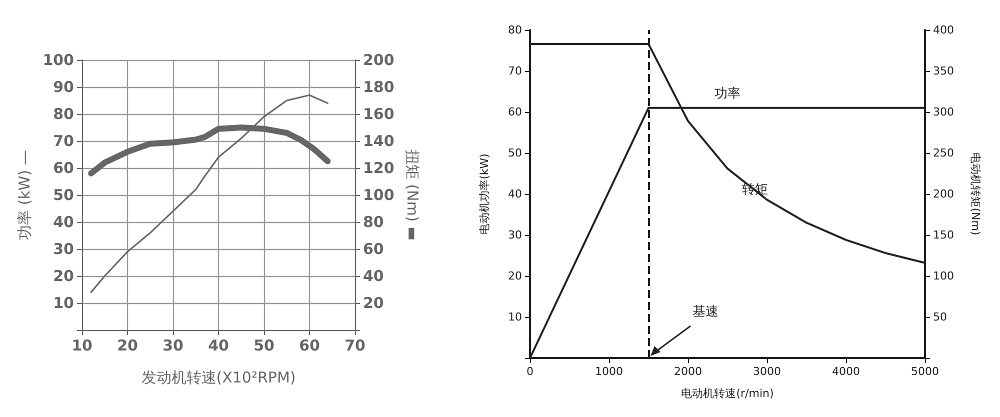 The image size is (1000, 417). I want to click on y2-tick-label: 40, so click(373, 276).